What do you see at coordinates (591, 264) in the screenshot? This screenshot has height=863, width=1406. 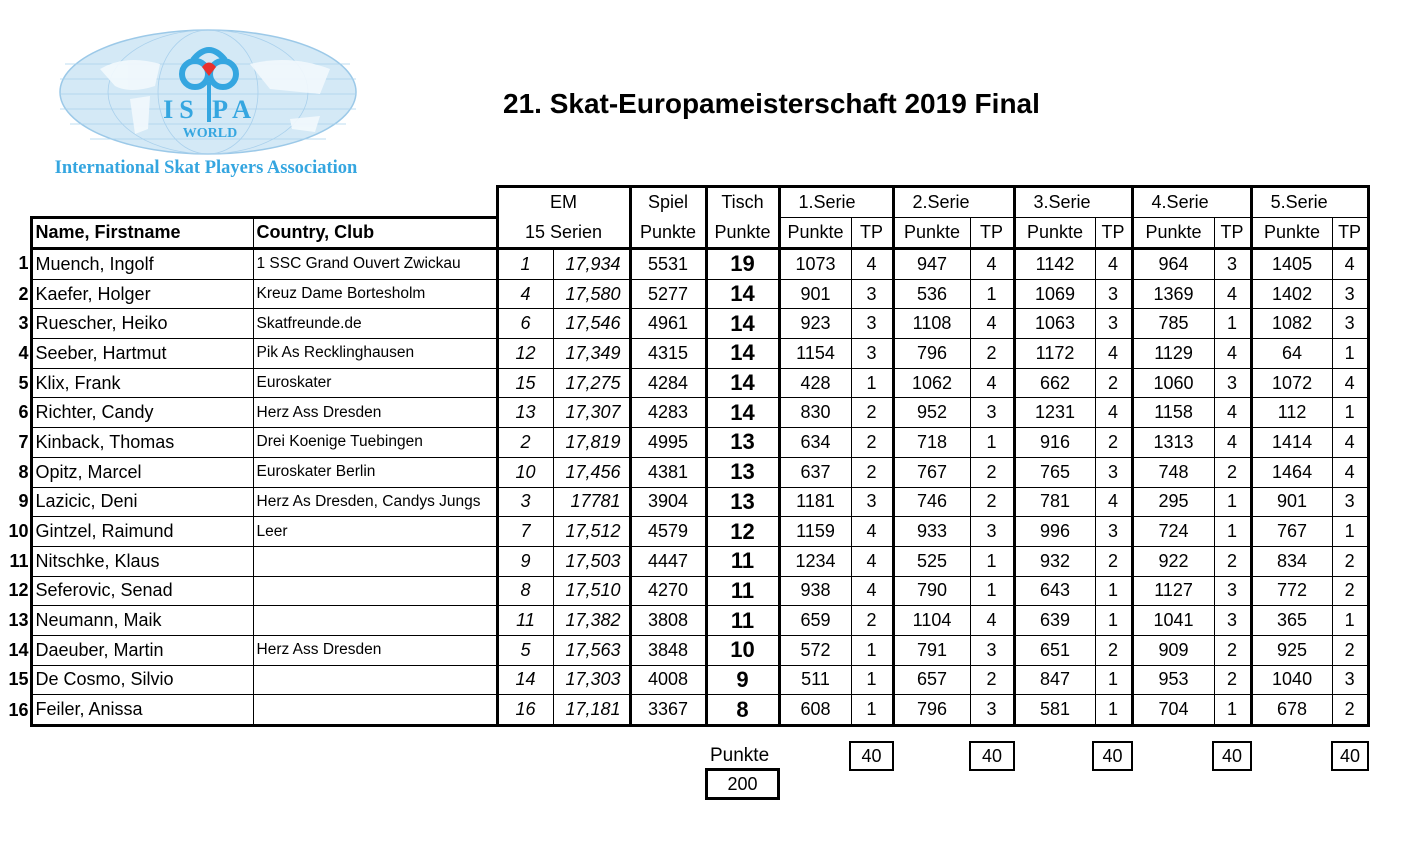 I see `em-score: 17,934` at bounding box center [591, 264].